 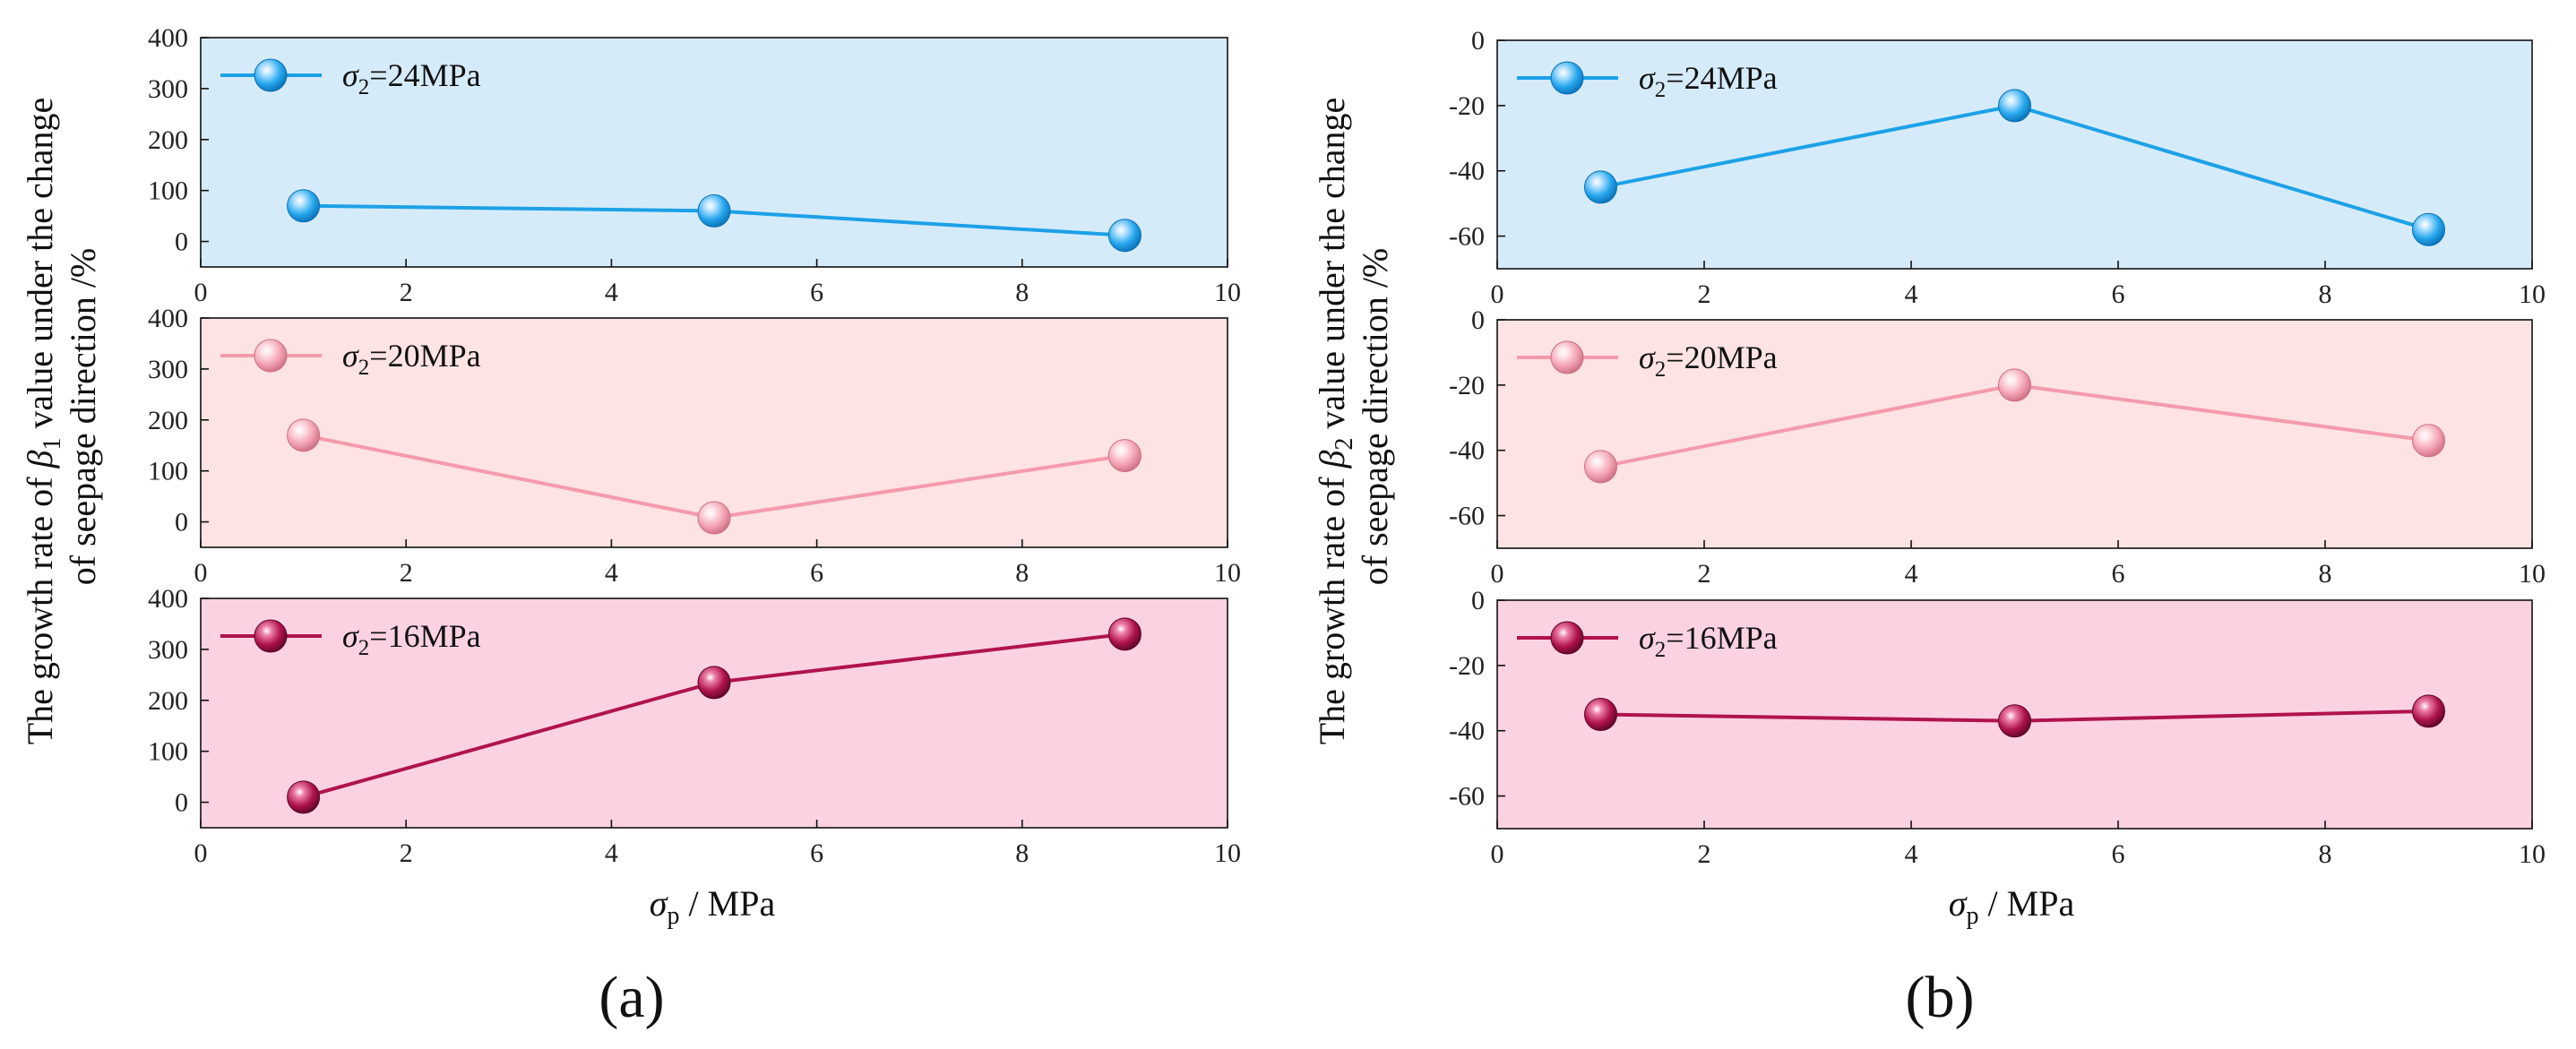 What do you see at coordinates (1708, 81) in the screenshot?
I see `legend-label: σ2=24MPa` at bounding box center [1708, 81].